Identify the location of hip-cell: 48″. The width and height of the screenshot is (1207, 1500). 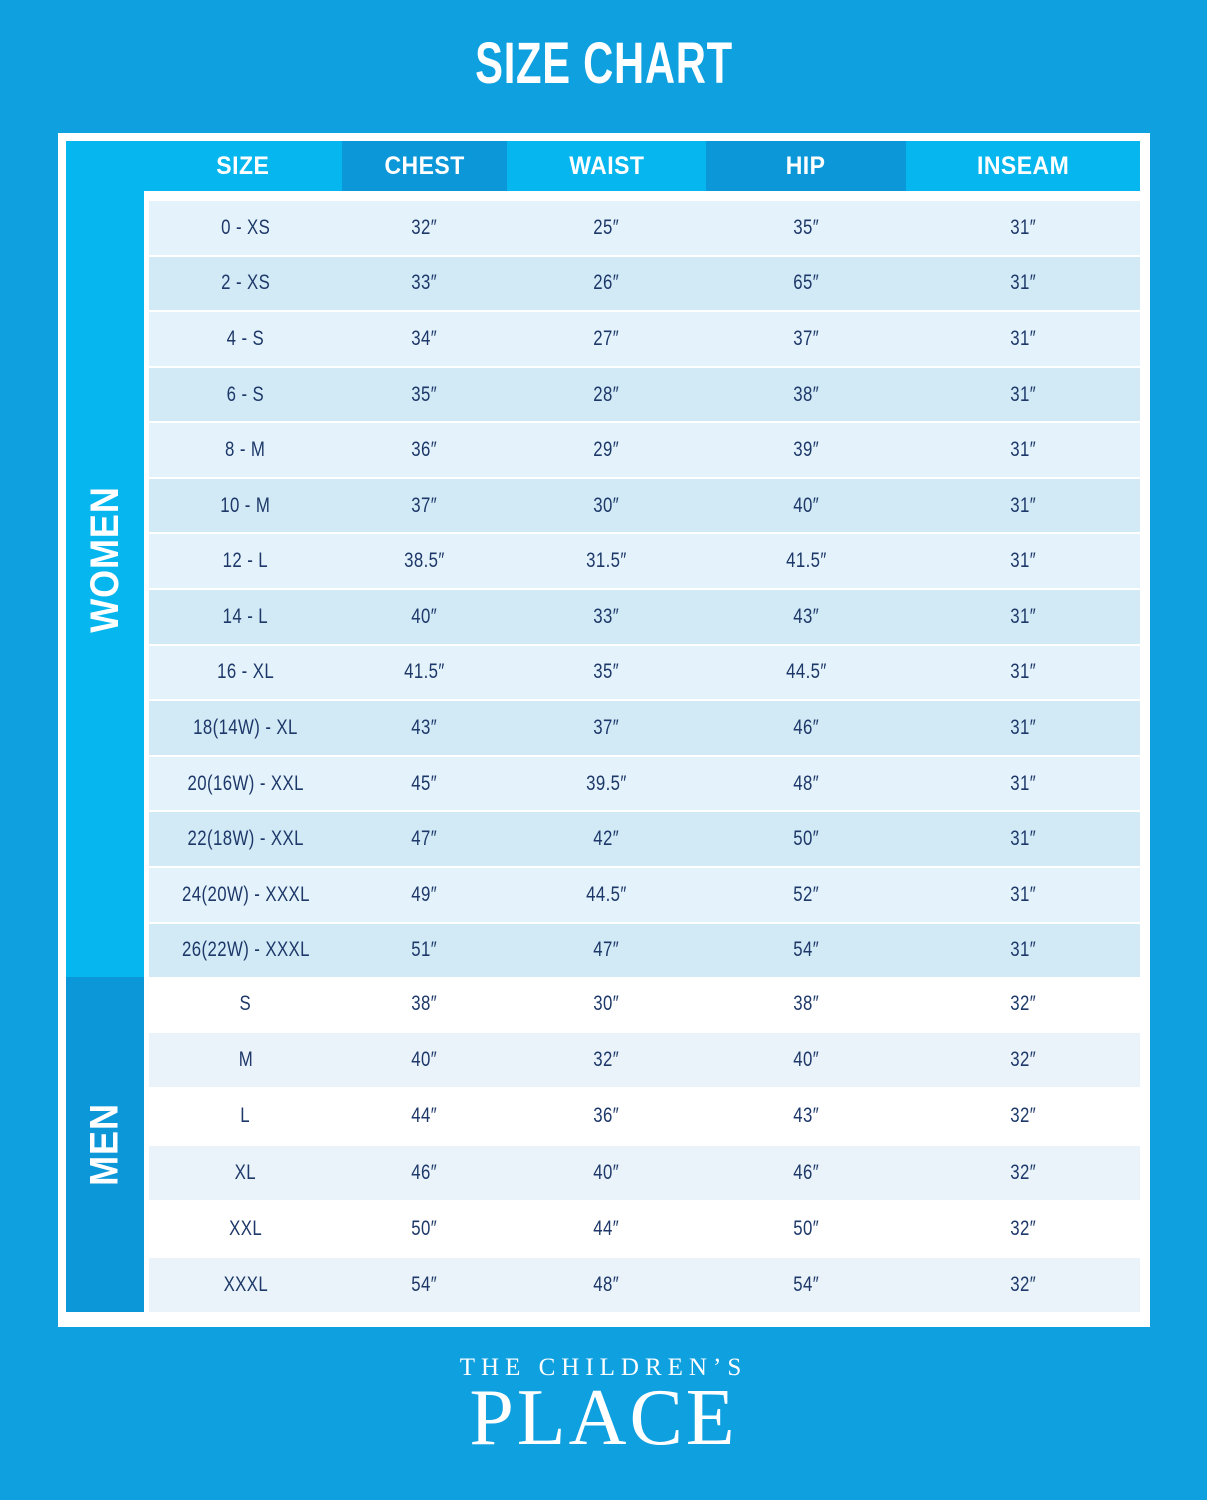
(806, 783).